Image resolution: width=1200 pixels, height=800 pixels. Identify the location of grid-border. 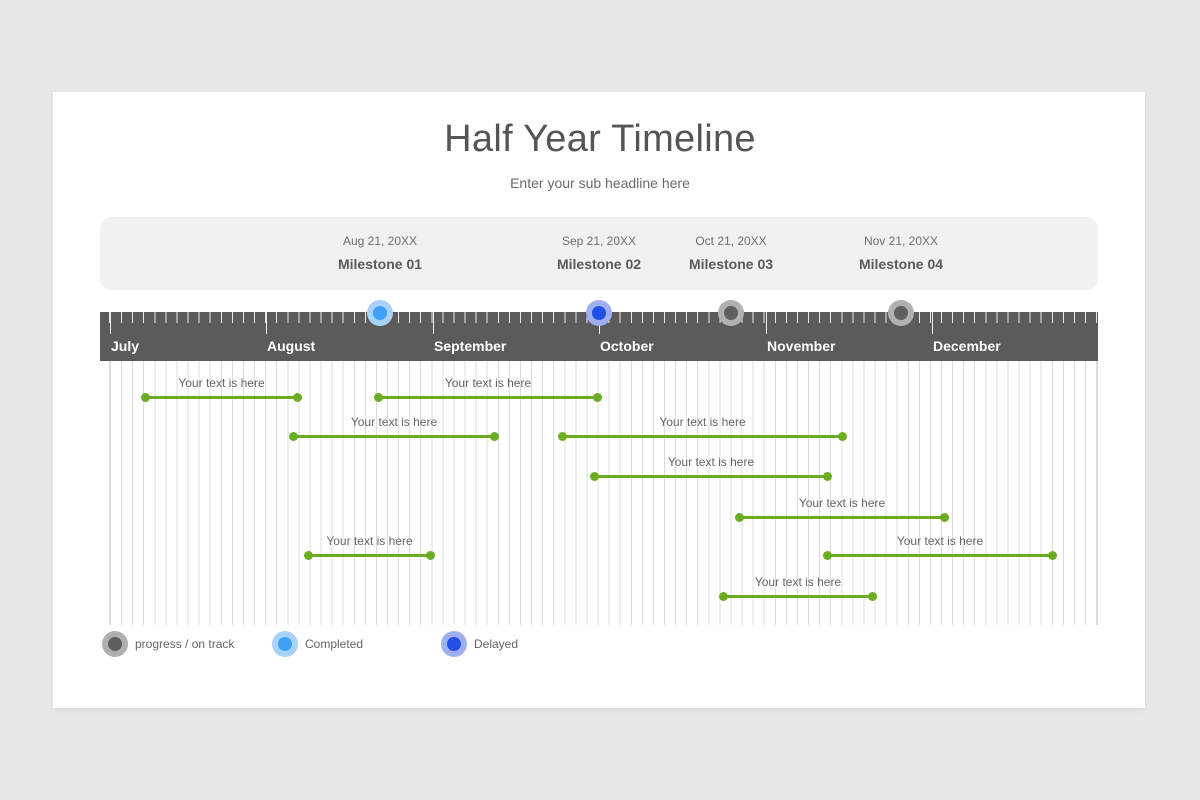
(1097, 493).